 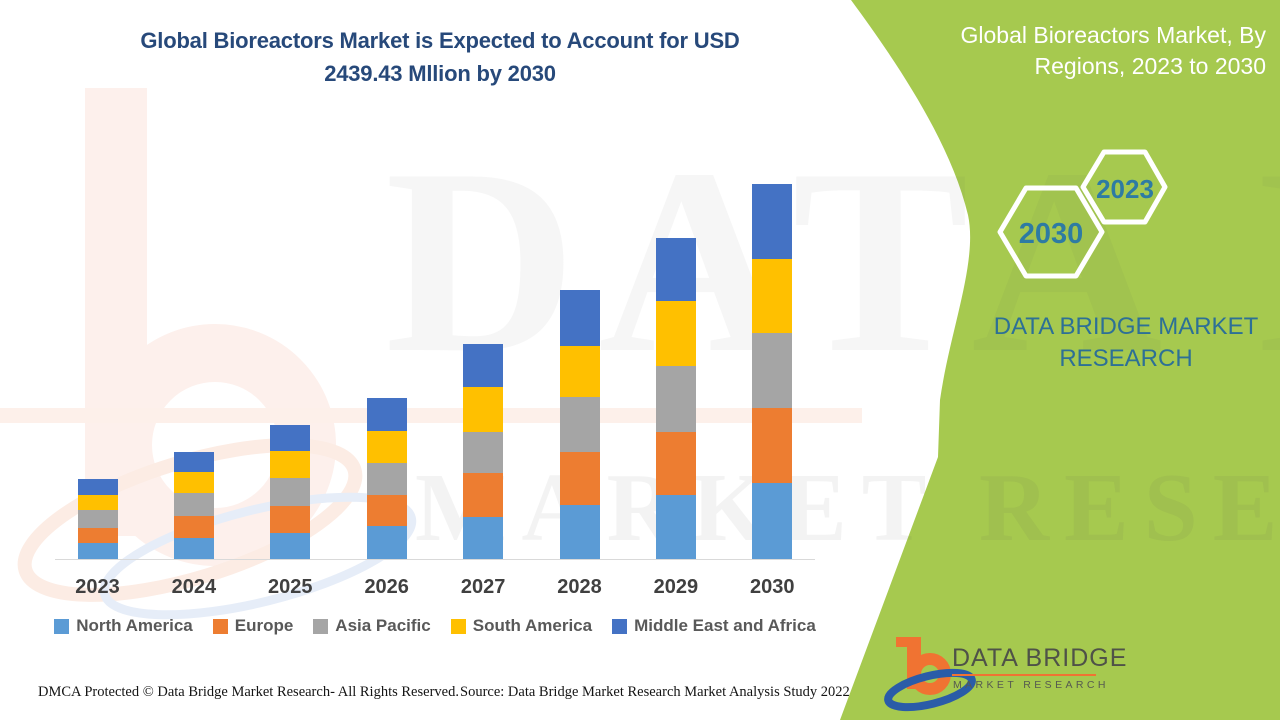 What do you see at coordinates (386, 414) in the screenshot?
I see `bar-segment-middle-east-and-africa-2026` at bounding box center [386, 414].